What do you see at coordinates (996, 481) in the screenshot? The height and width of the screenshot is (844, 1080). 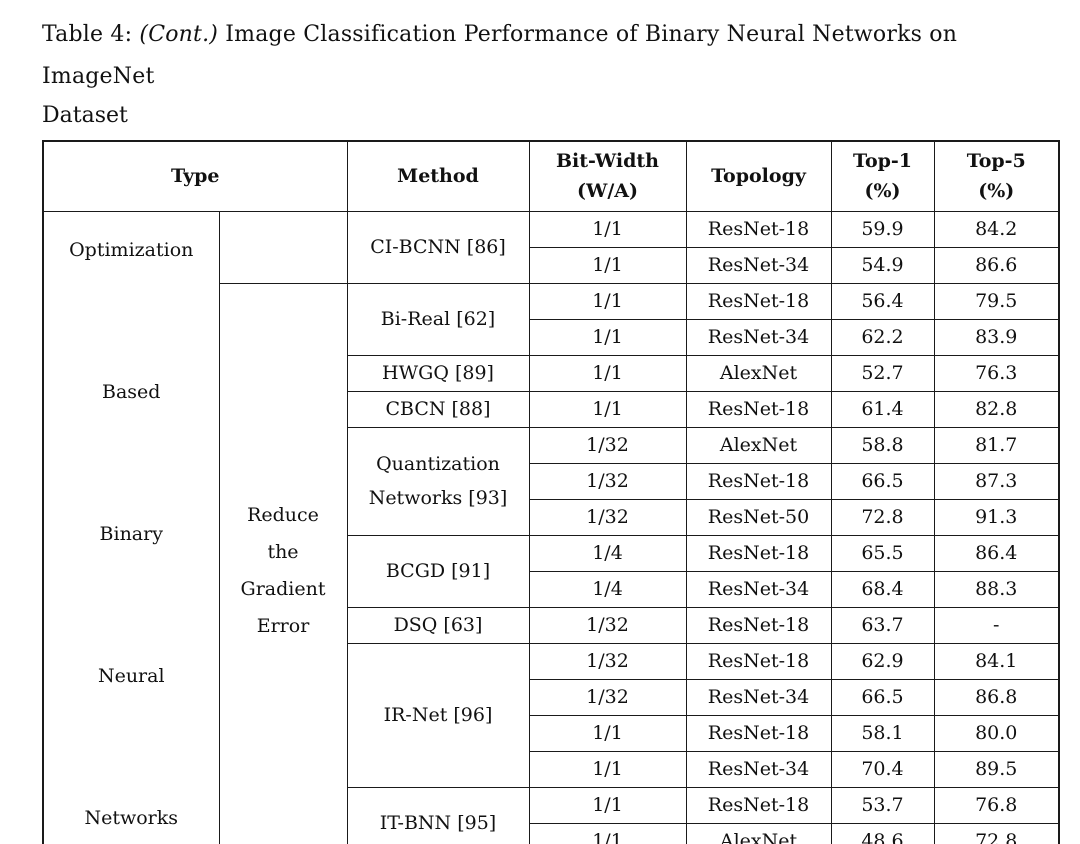 I see `cell-top5: 87.3` at bounding box center [996, 481].